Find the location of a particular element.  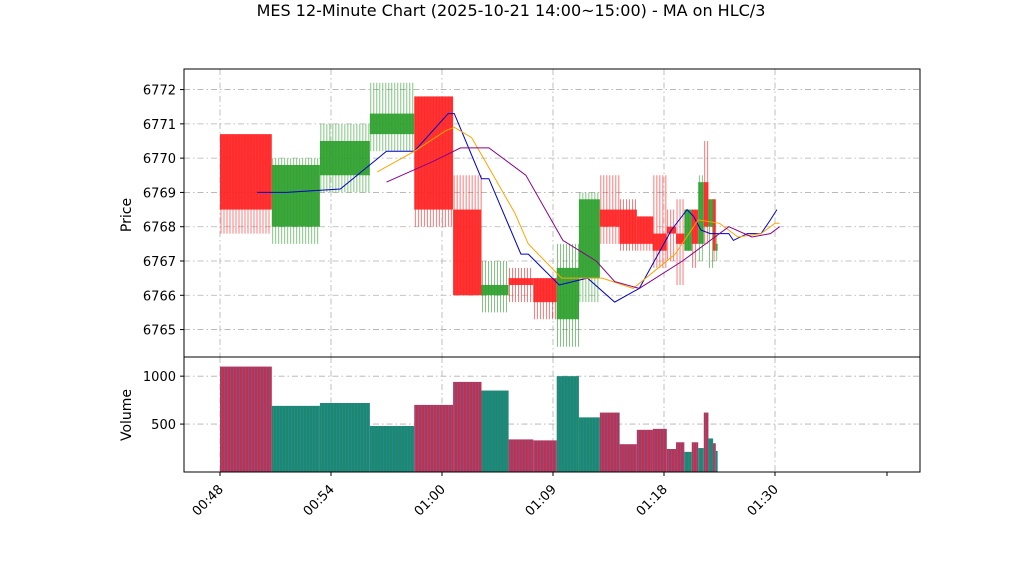

volume-panel-border is located at coordinates (552, 414).